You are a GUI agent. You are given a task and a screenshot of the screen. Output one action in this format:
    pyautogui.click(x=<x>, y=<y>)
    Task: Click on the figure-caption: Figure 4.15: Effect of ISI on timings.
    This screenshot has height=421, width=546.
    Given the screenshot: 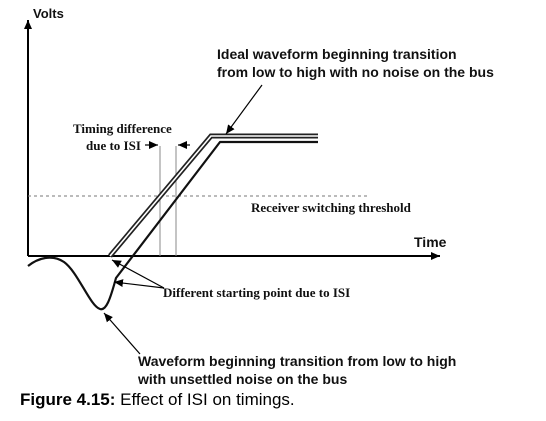 What is the action you would take?
    pyautogui.click(x=157, y=400)
    